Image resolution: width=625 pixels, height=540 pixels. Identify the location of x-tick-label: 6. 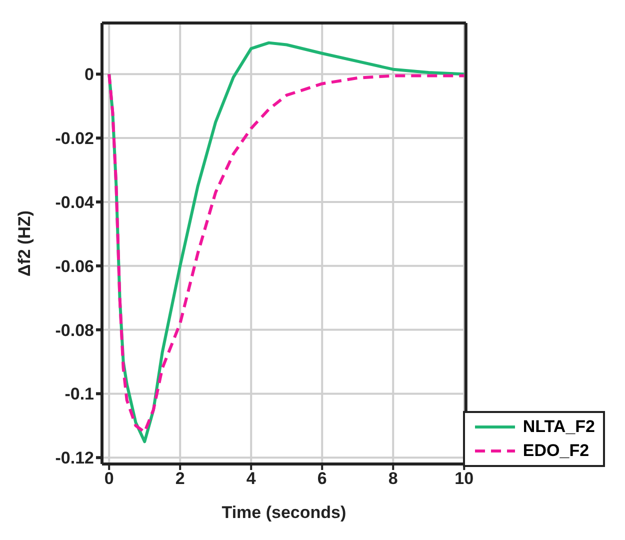
(322, 478).